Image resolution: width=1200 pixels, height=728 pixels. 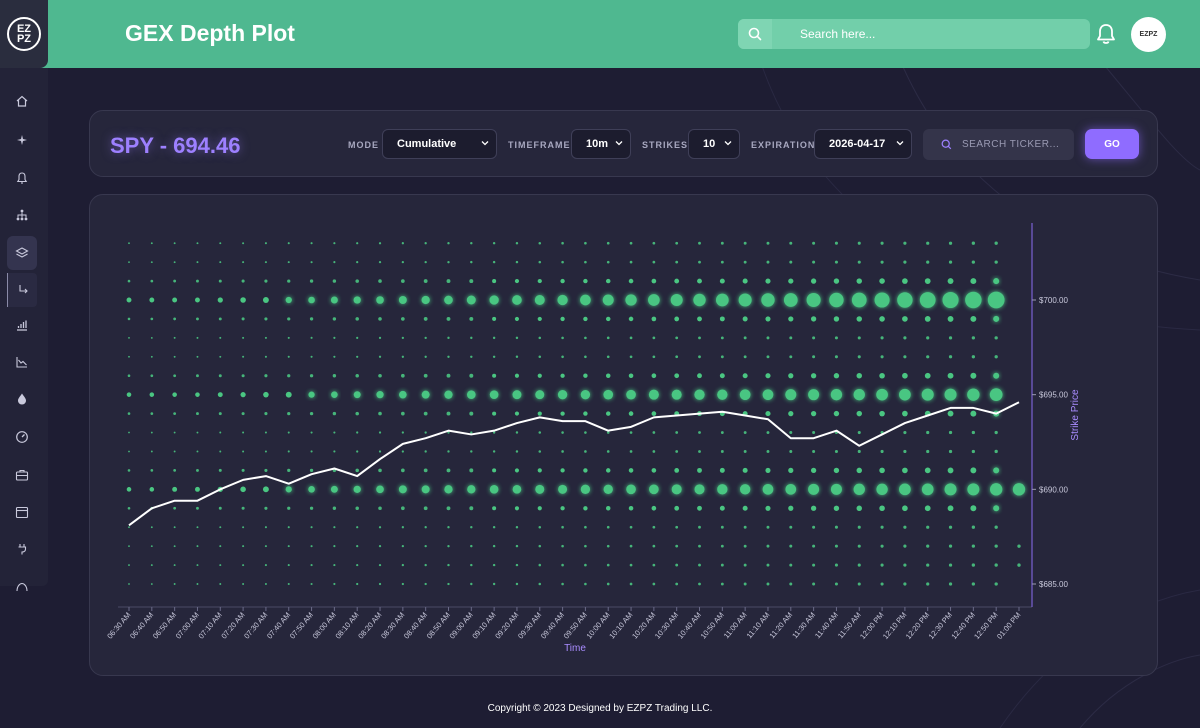 What do you see at coordinates (22, 437) in the screenshot?
I see `sidebar-item-gauge` at bounding box center [22, 437].